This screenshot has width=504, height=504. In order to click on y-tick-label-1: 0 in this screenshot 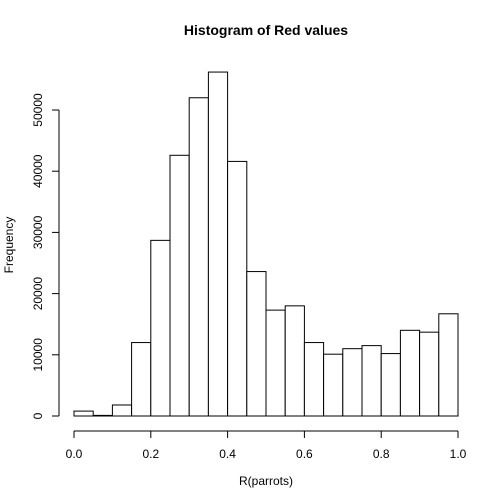, I will do `click(38, 415)`.